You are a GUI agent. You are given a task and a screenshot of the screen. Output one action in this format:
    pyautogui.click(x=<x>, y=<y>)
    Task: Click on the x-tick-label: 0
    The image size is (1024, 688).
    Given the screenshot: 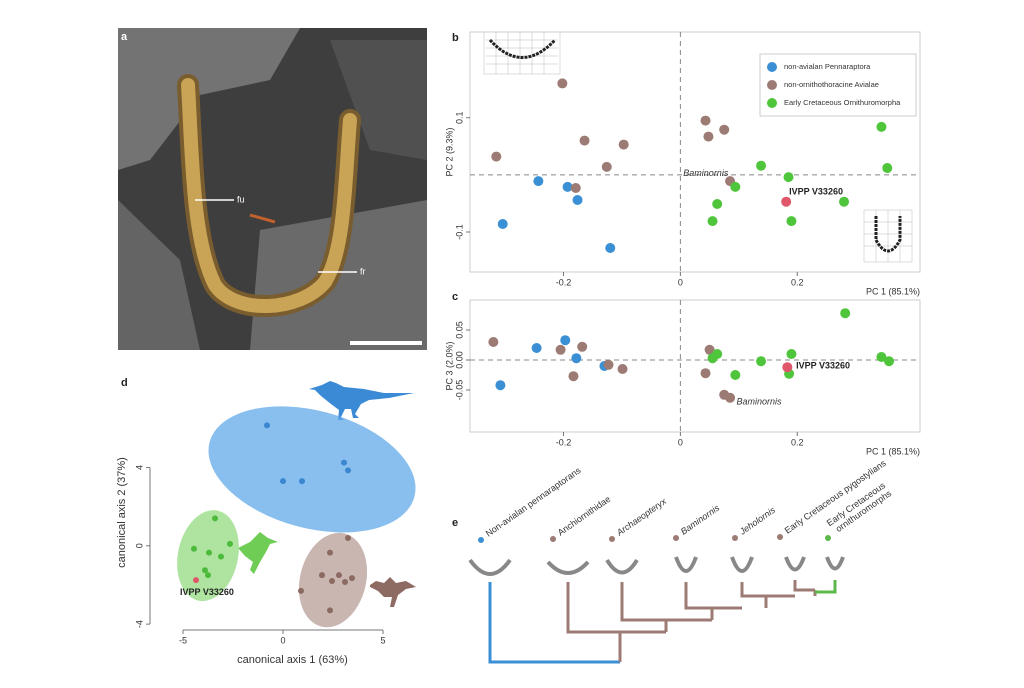 What is the action you would take?
    pyautogui.click(x=680, y=282)
    